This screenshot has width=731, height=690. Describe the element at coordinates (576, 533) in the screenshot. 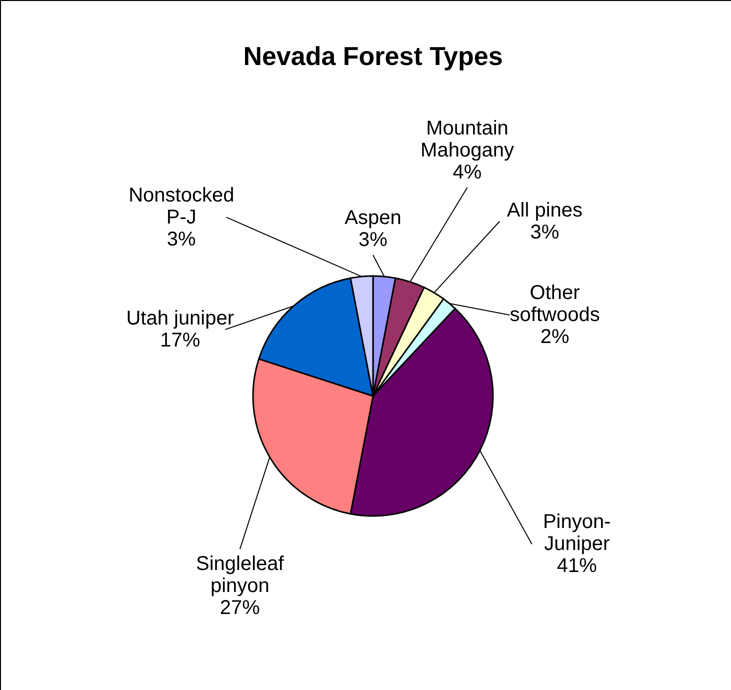

I see `slice-label: Pinyon- Juniper` at that location.